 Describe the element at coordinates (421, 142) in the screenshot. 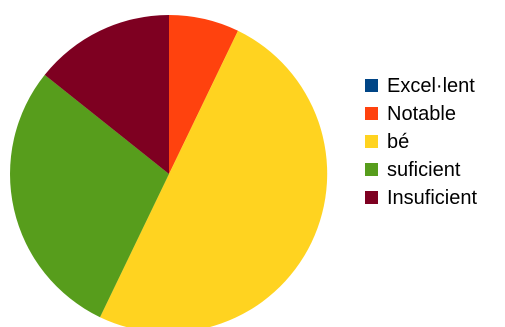

I see `legend: Excel·lent Notable bé suficient Insuficient` at that location.